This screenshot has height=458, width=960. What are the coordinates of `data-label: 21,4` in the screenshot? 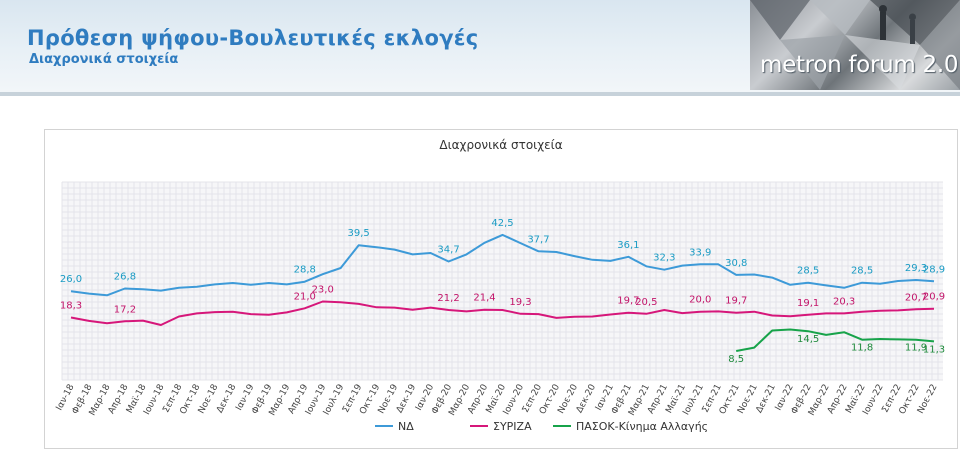 It's located at (484, 298).